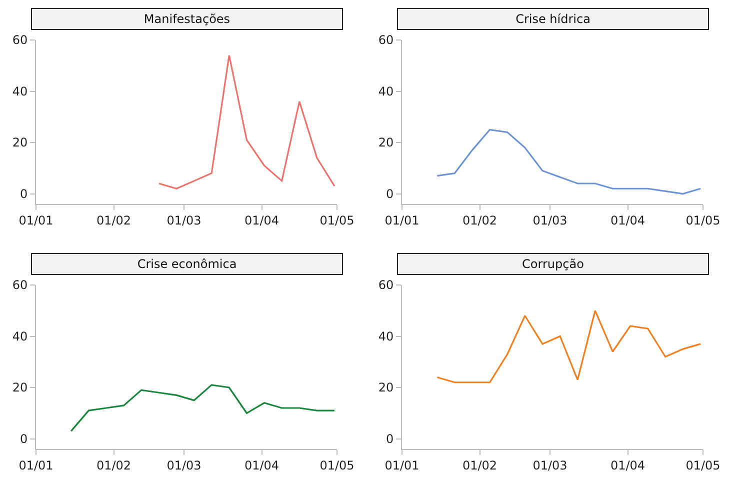  What do you see at coordinates (187, 19) in the screenshot?
I see `chart-title: Manifestações` at bounding box center [187, 19].